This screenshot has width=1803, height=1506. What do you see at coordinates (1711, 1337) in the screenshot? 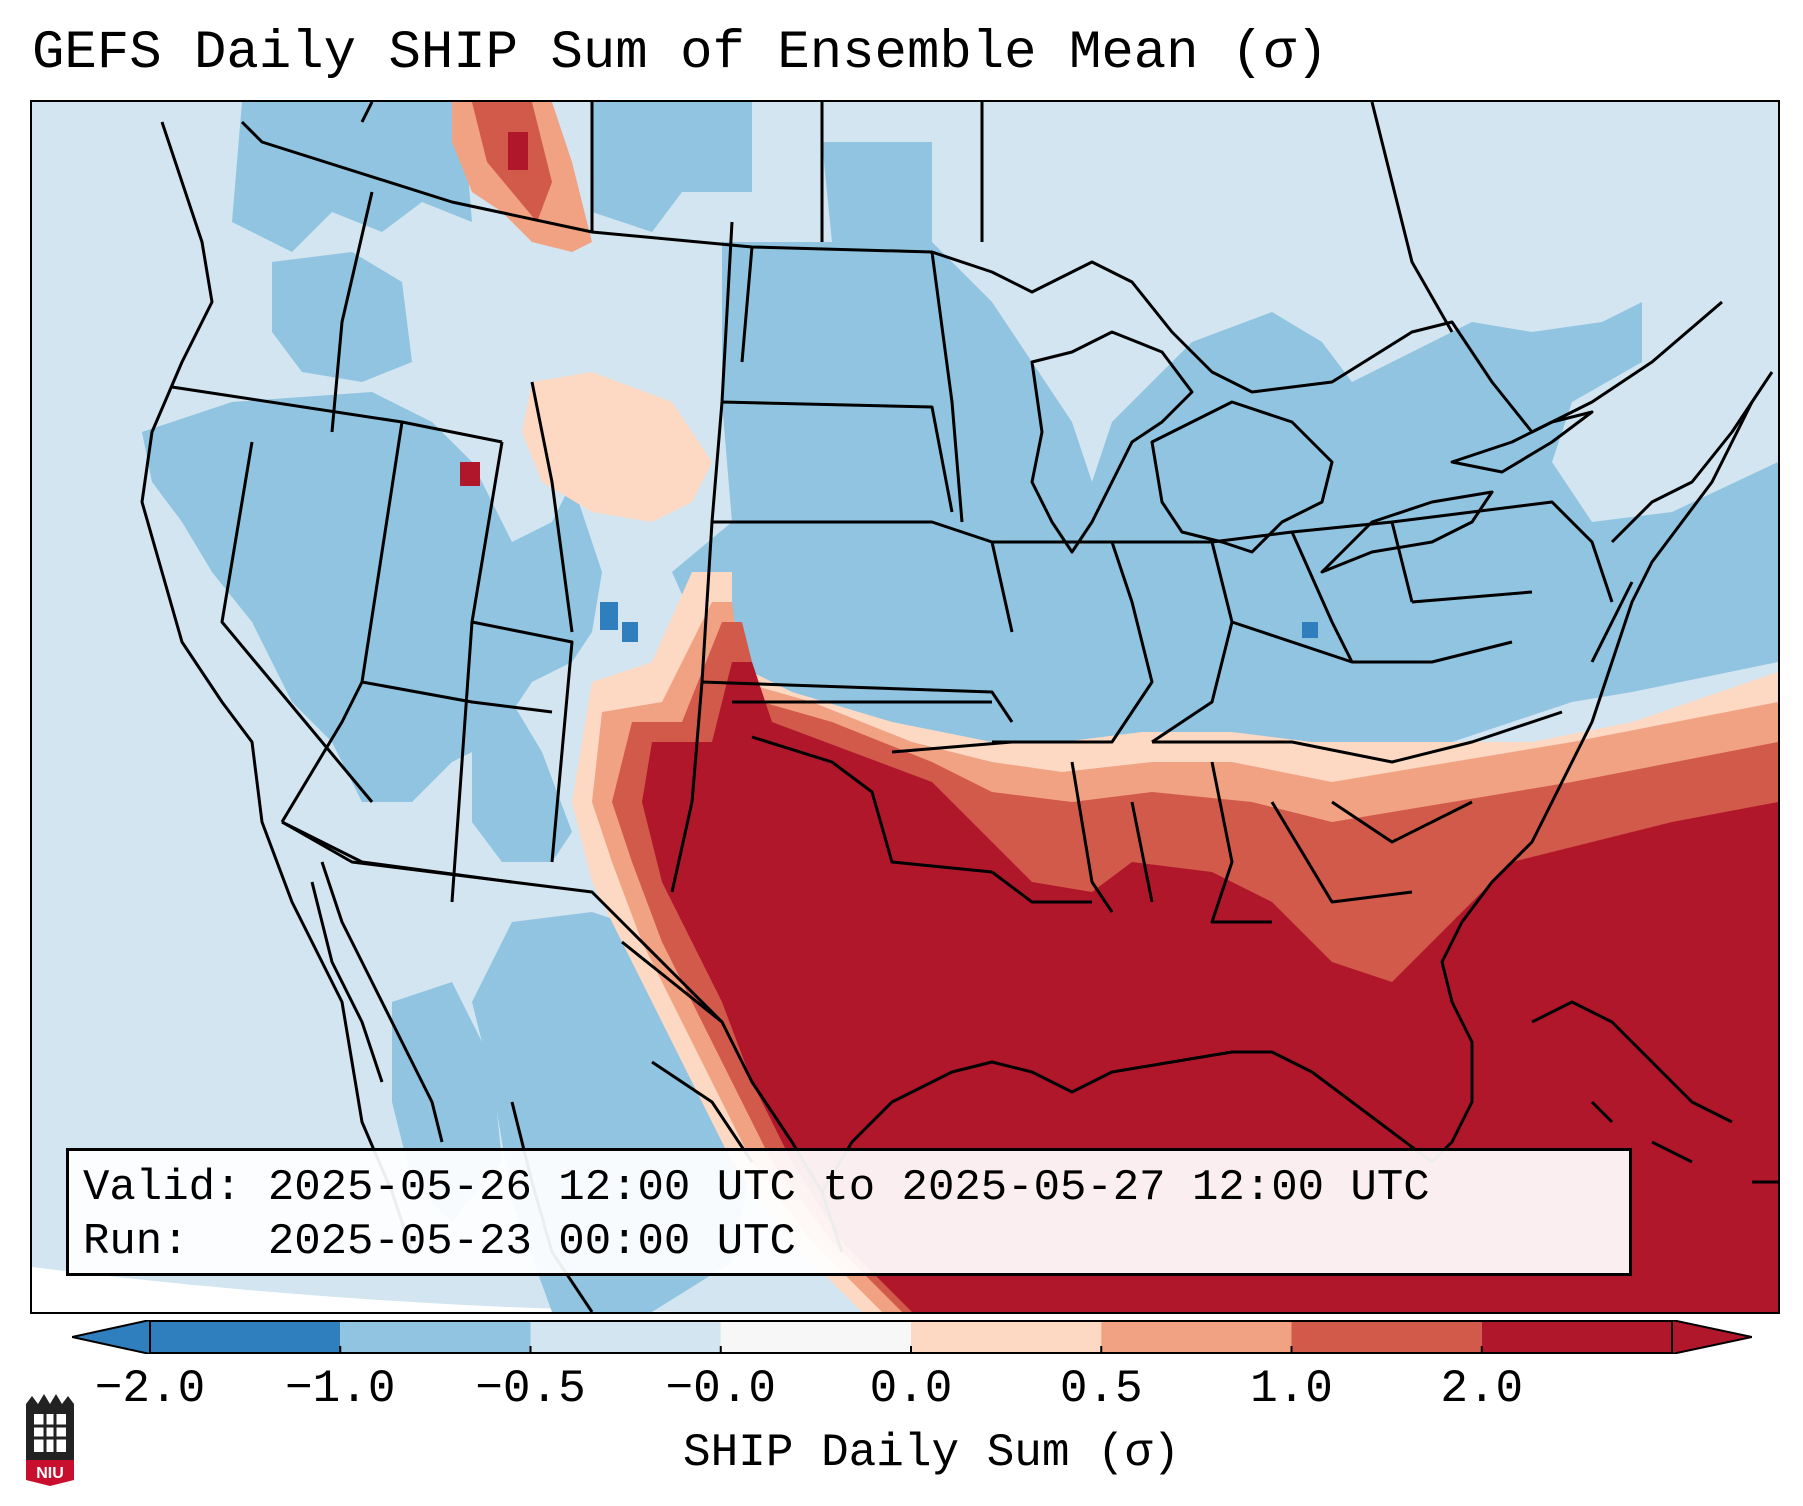
I see `colorbar-extend-high` at bounding box center [1711, 1337].